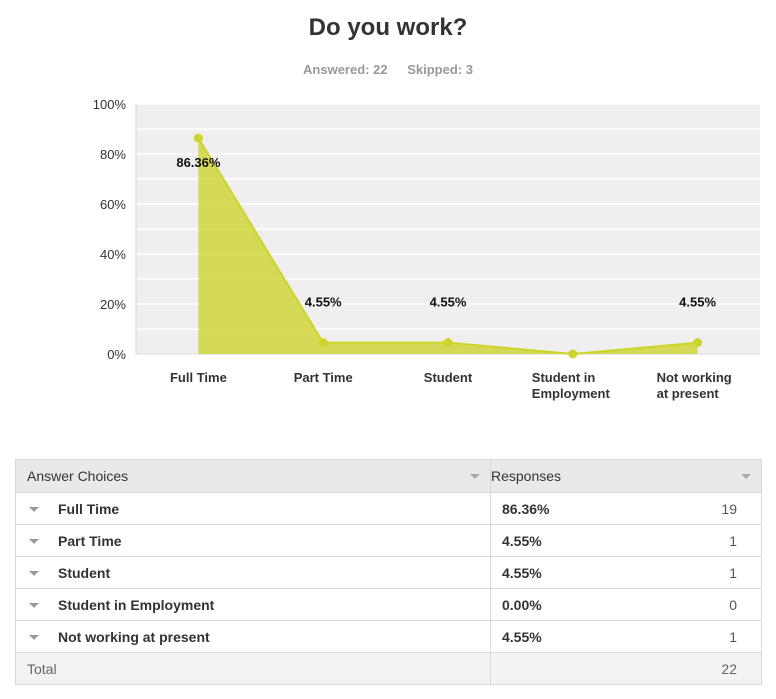  What do you see at coordinates (345, 69) in the screenshot?
I see `answered-count: Answered: 22` at bounding box center [345, 69].